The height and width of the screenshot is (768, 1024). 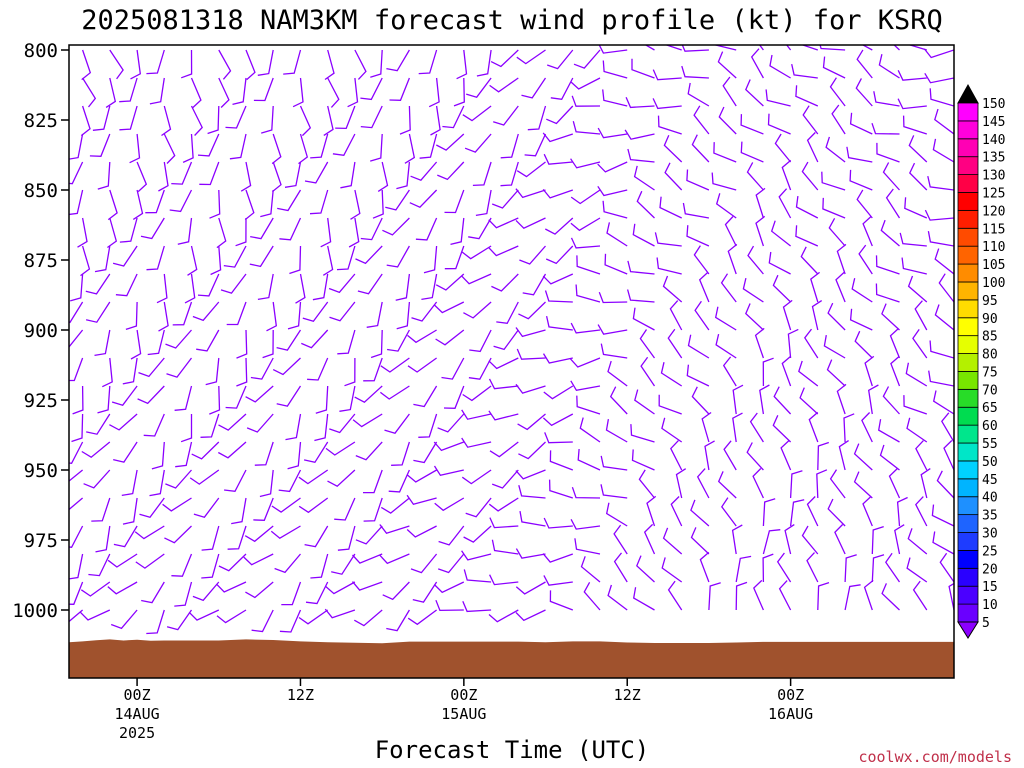 I want to click on colorbar-label: 60, so click(x=990, y=426).